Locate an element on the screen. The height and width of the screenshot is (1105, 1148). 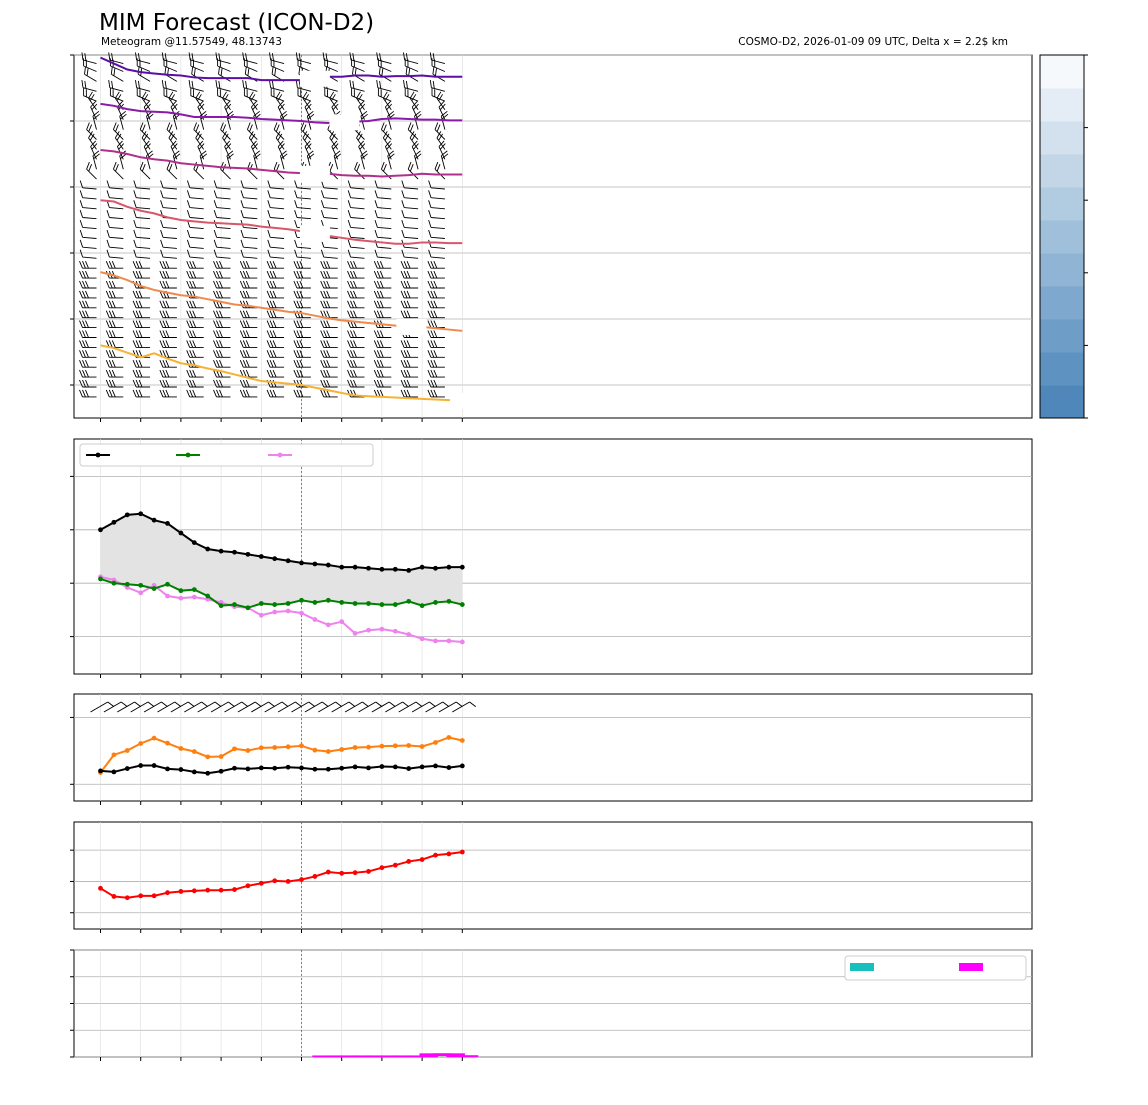
location-subtitle: Meteogram @11.57549, 48.13743 is located at coordinates (191, 42).